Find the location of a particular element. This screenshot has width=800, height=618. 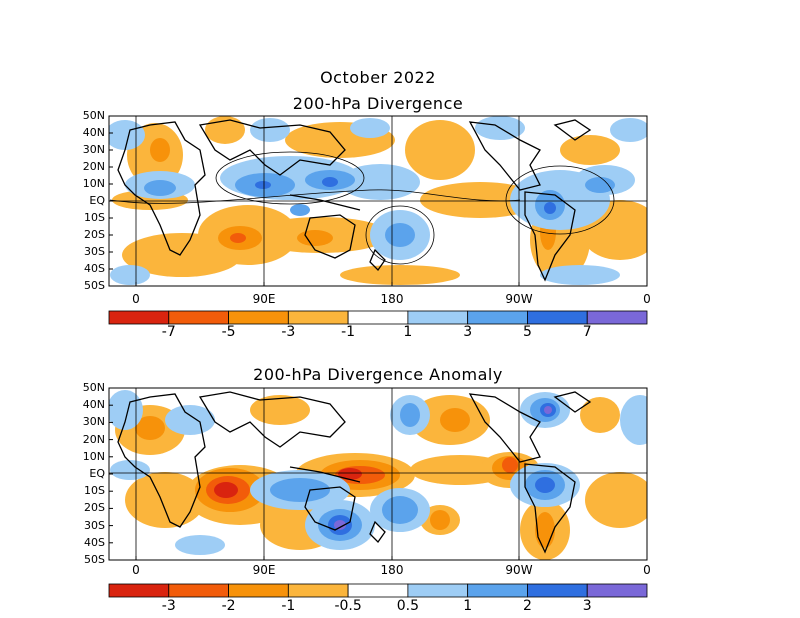

colorbar-label: -2 is located at coordinates (228, 606).